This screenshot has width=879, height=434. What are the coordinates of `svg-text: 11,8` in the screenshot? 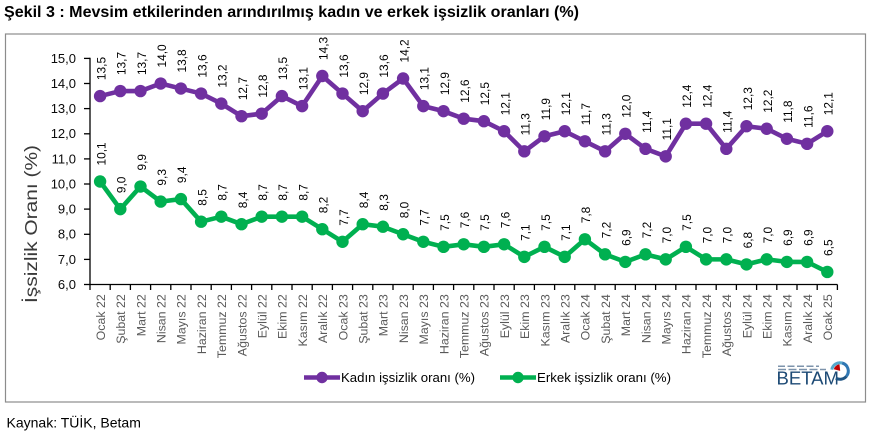 It's located at (788, 111).